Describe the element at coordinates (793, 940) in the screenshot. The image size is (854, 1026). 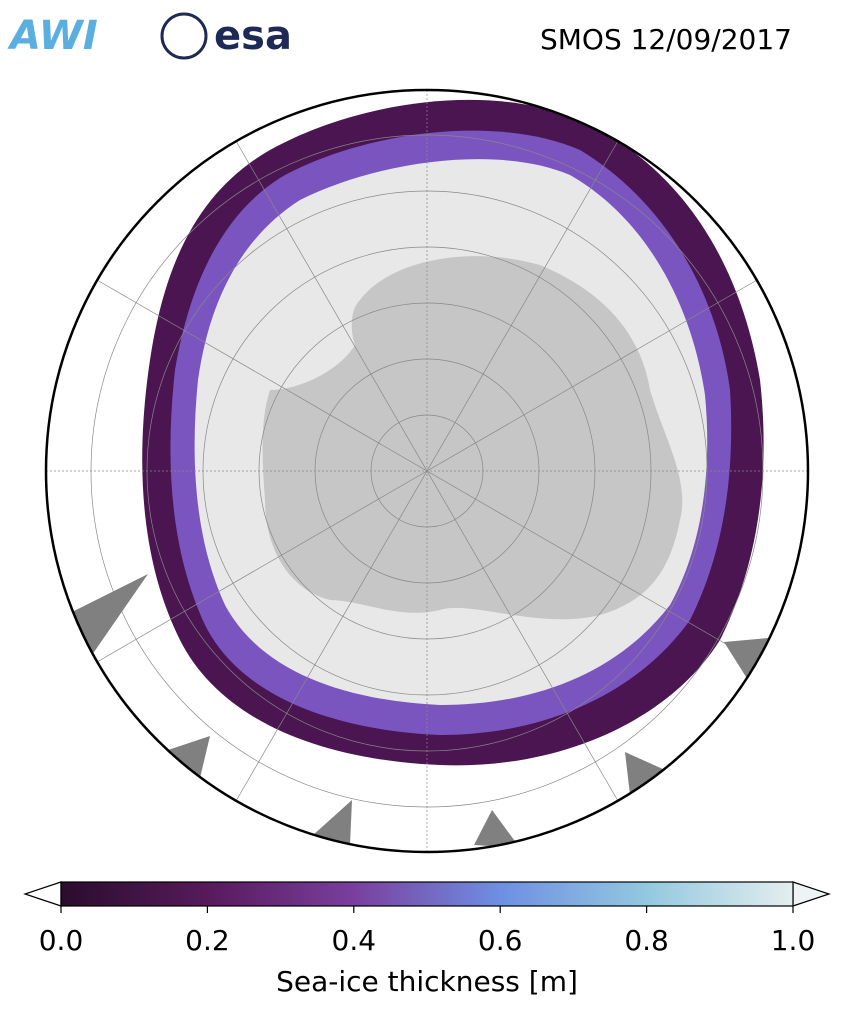
I see `tick-label: 1.0` at that location.